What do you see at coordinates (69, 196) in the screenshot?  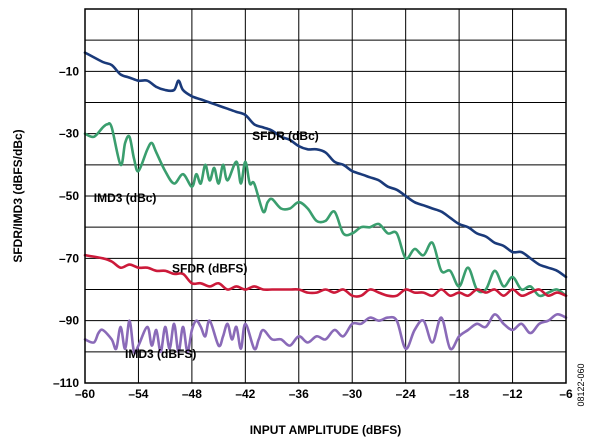 I see `y-tick-label: –50` at bounding box center [69, 196].